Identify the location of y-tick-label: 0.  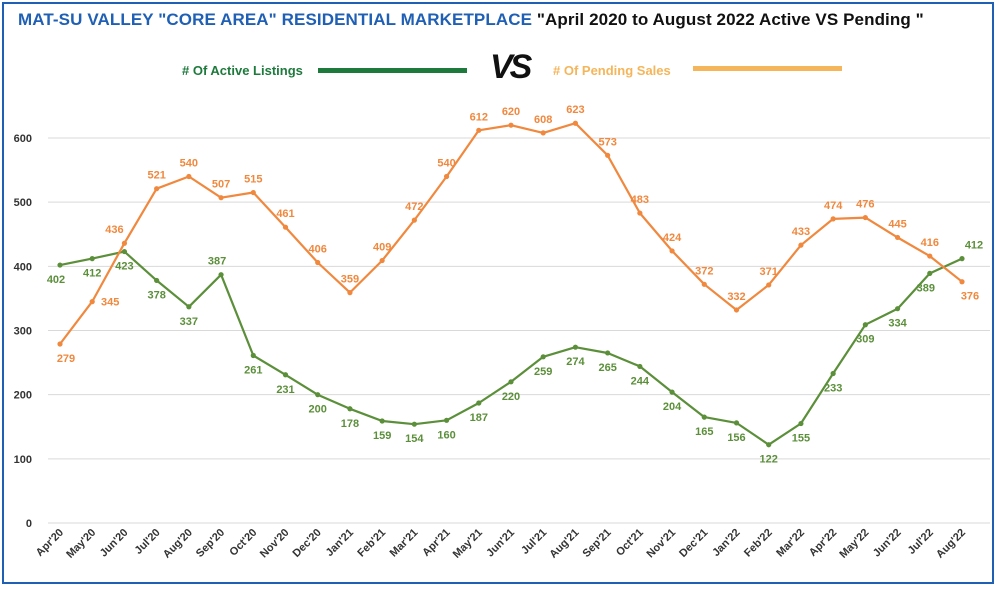
(29, 524).